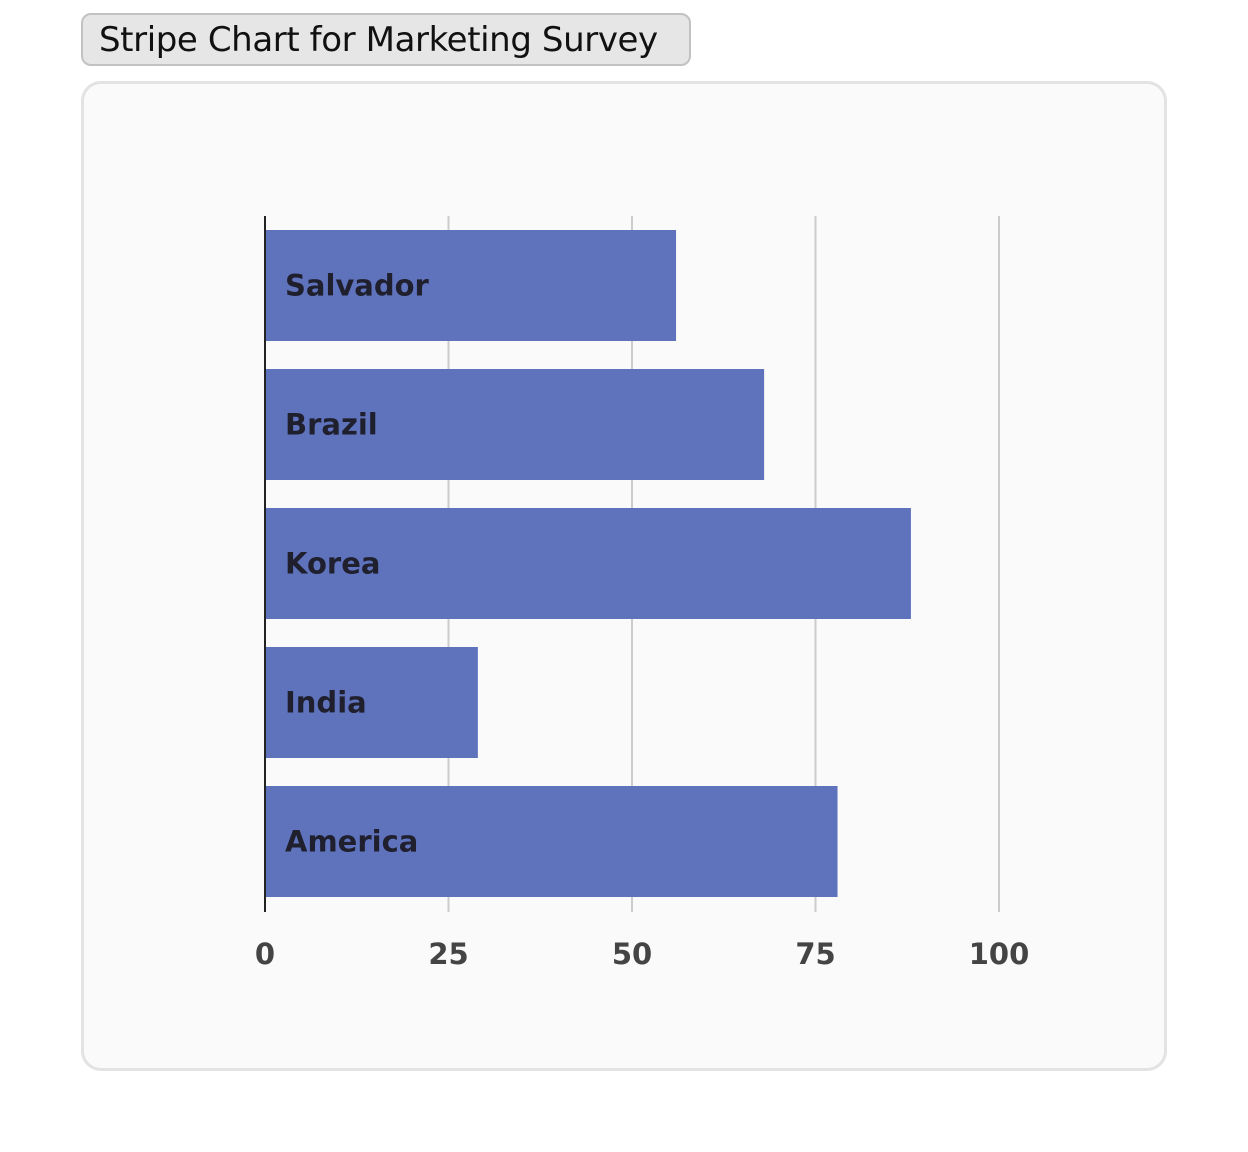 The width and height of the screenshot is (1248, 1152). Describe the element at coordinates (332, 564) in the screenshot. I see `bar-label: Korea` at that location.